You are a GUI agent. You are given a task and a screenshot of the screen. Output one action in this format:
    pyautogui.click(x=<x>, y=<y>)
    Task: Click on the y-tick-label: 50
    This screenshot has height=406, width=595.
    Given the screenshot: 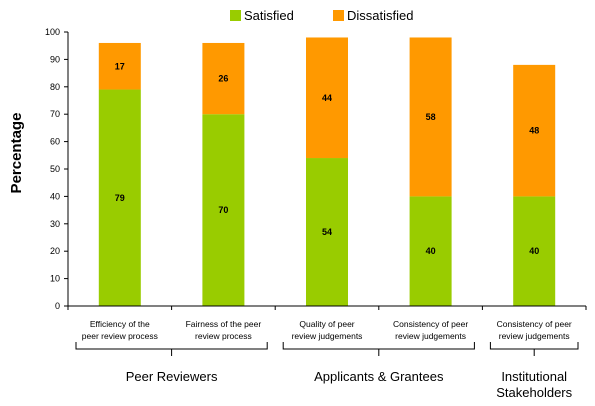 What is the action you would take?
    pyautogui.click(x=55, y=169)
    